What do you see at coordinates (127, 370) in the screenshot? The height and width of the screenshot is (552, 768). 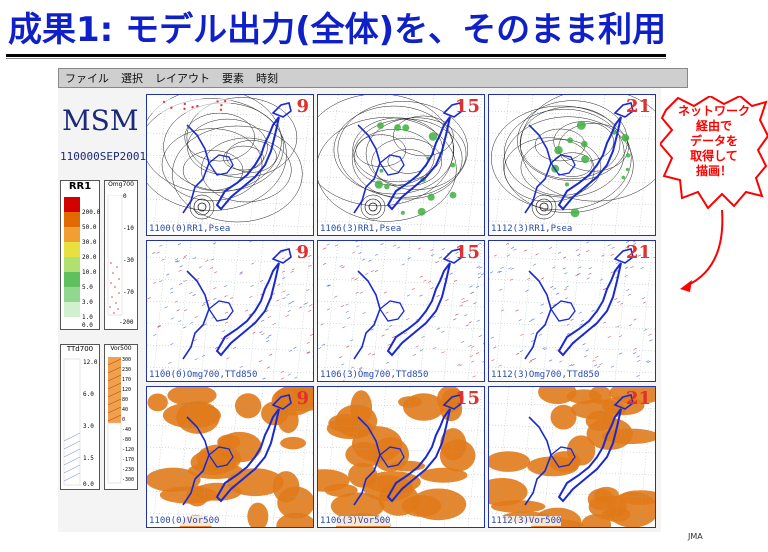 I see `legend-vor-tick: 230` at bounding box center [127, 370].